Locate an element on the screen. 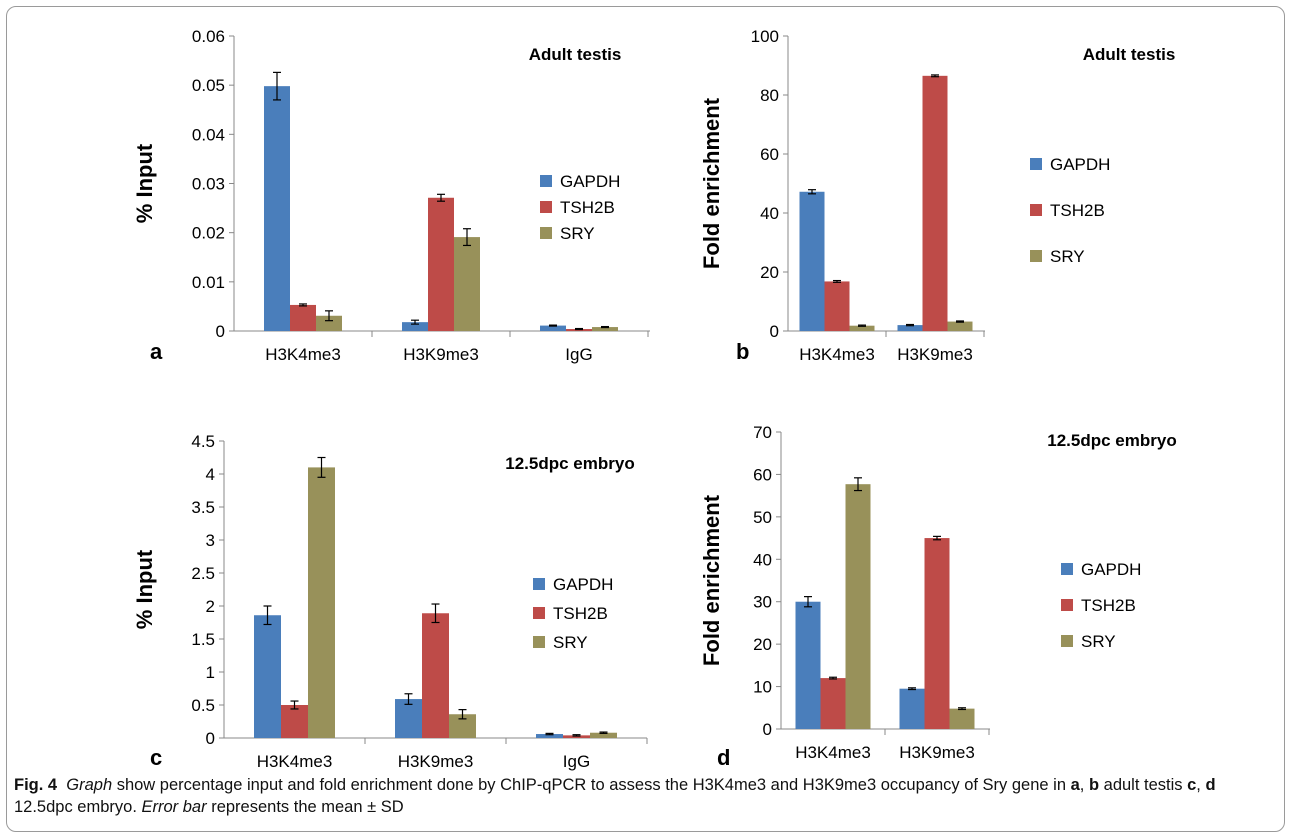 The height and width of the screenshot is (839, 1293). y-tick-label: 10 is located at coordinates (762, 687).